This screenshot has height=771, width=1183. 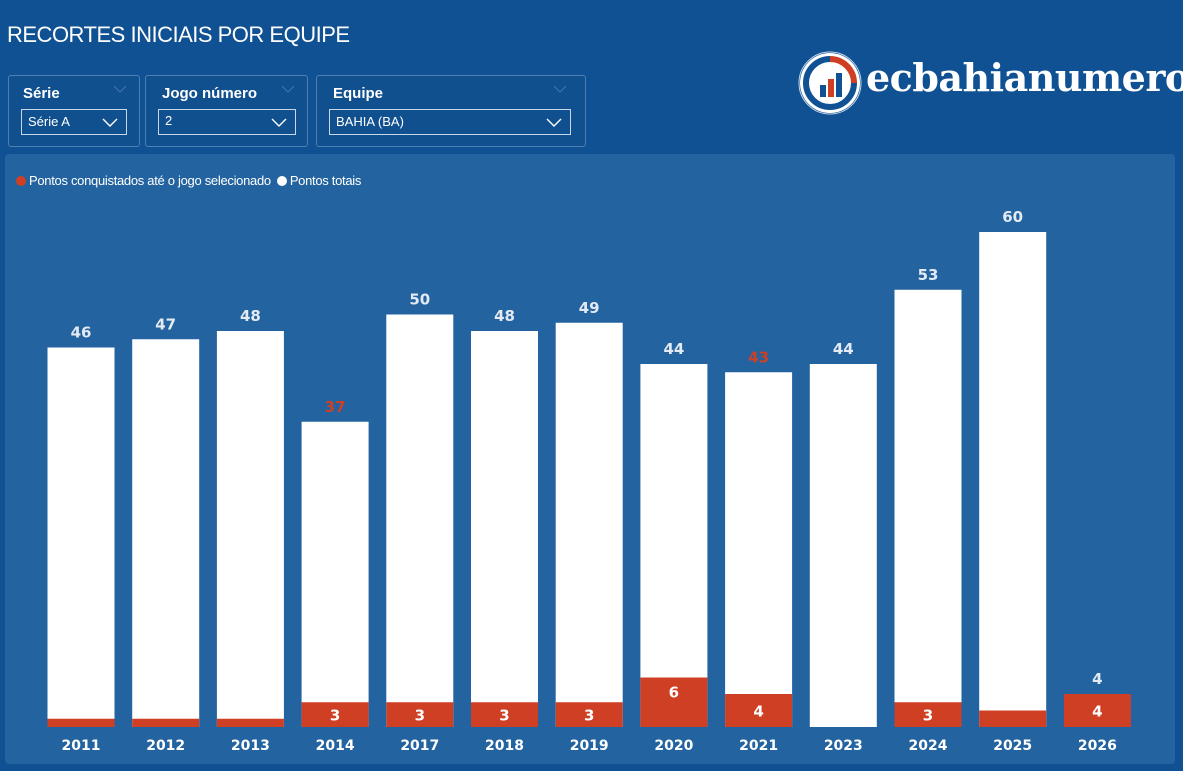 What do you see at coordinates (335, 407) in the screenshot?
I see `label-total-2014: 37` at bounding box center [335, 407].